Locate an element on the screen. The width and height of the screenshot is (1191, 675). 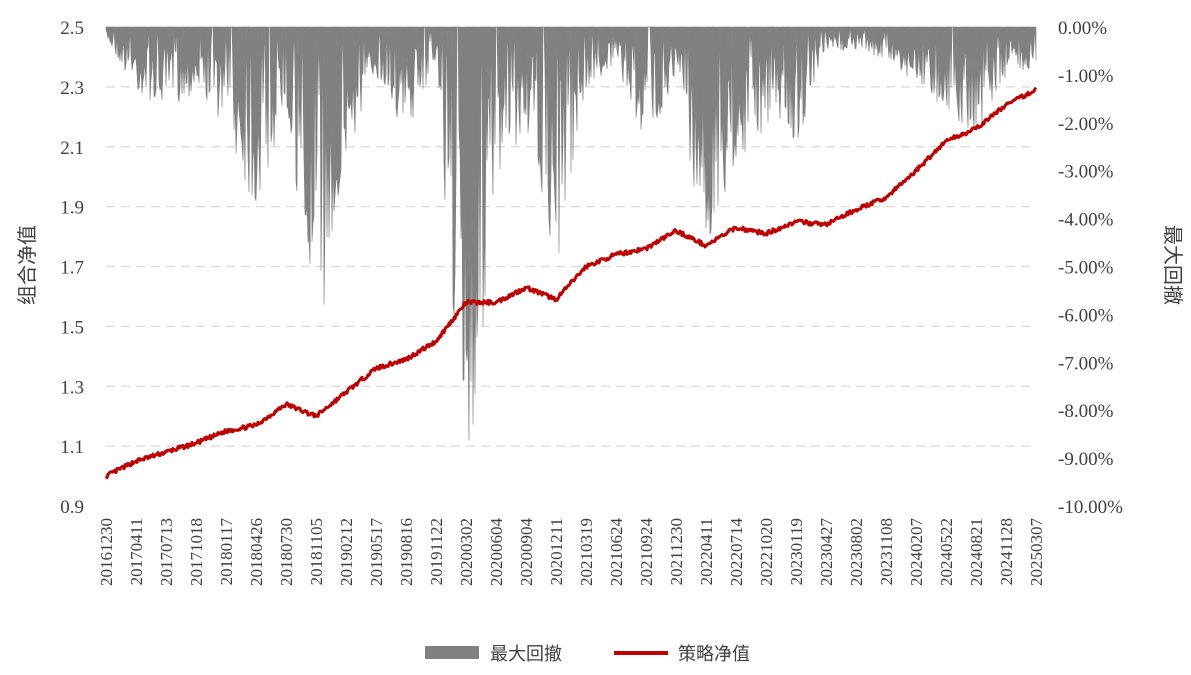
left-tick-label: 2.1 is located at coordinates (72, 148).